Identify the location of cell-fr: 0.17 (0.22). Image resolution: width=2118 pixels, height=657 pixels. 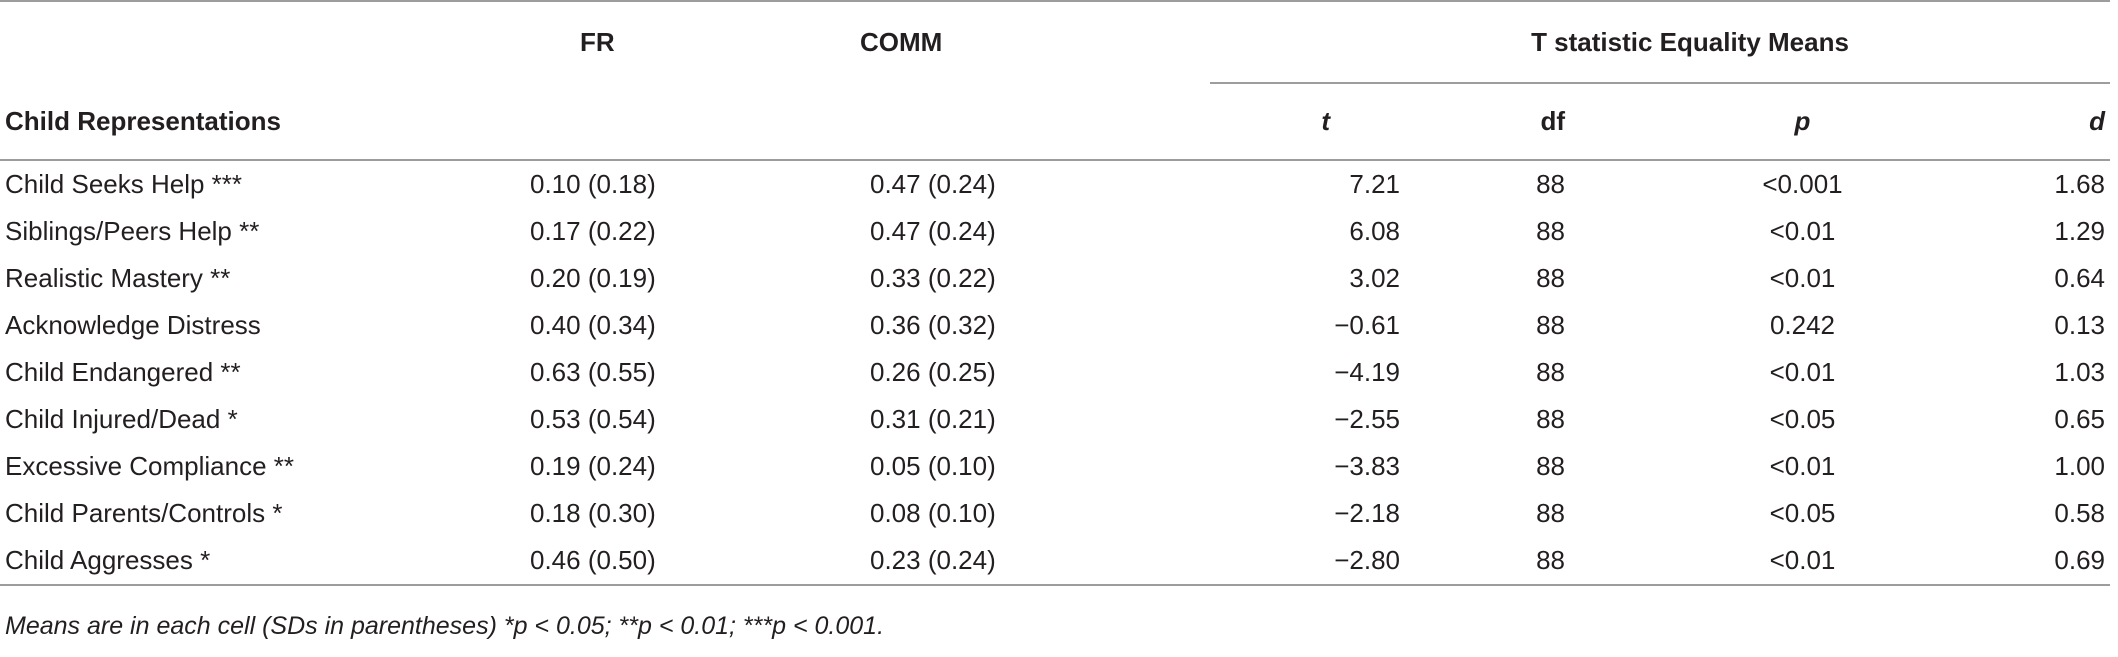
(593, 231).